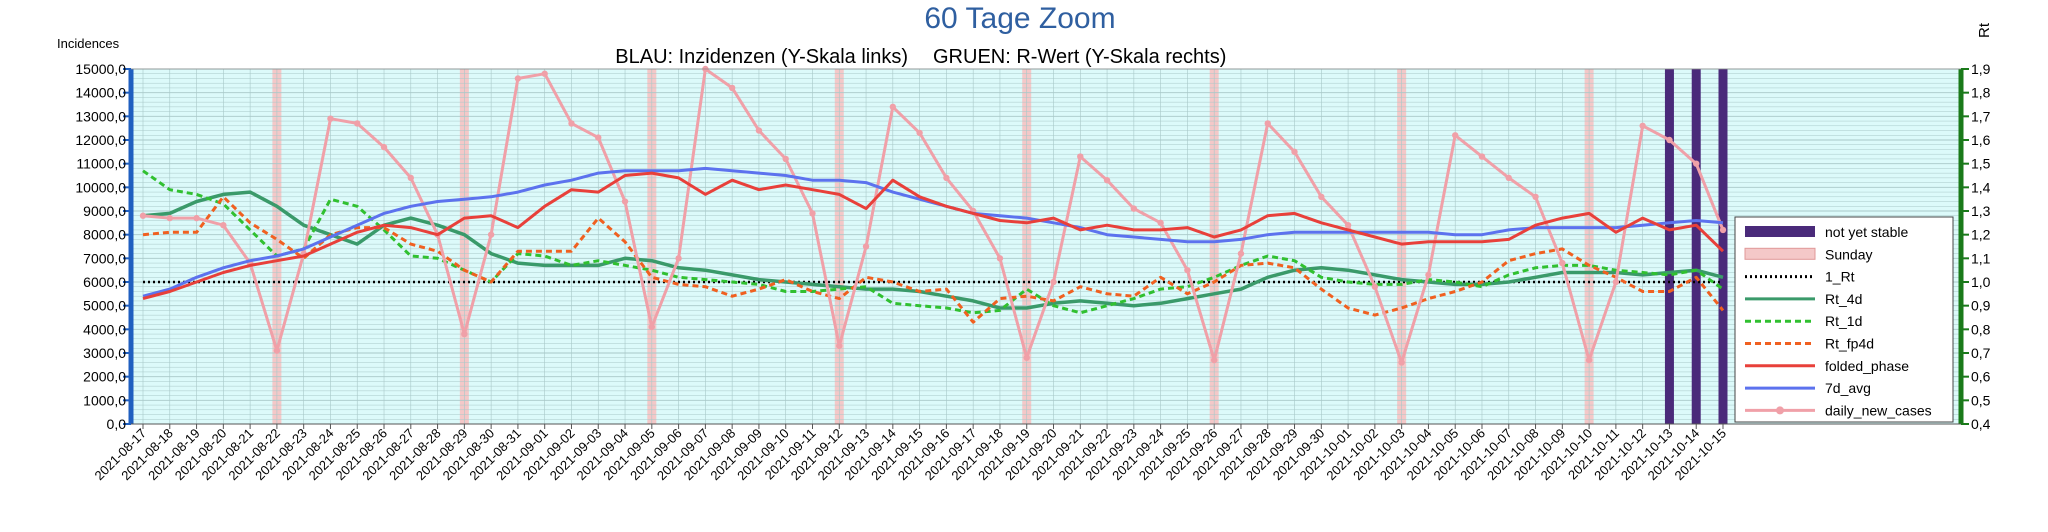 Image resolution: width=2048 pixels, height=532 pixels. What do you see at coordinates (1981, 424) in the screenshot?
I see `y-tick-right-label: 0,4` at bounding box center [1981, 424].